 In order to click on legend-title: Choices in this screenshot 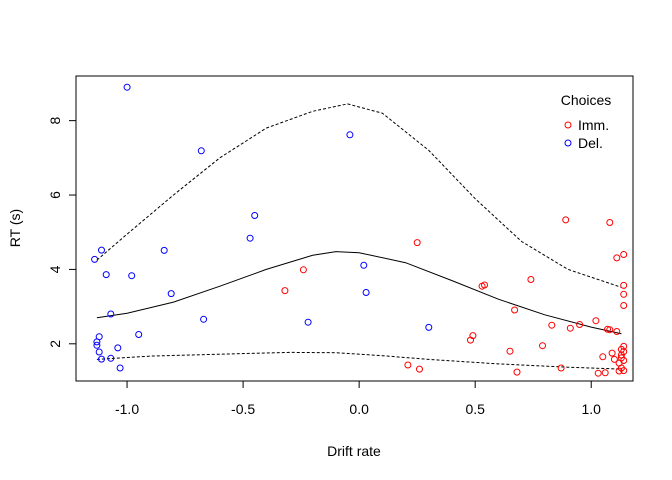, I will do `click(586, 100)`.